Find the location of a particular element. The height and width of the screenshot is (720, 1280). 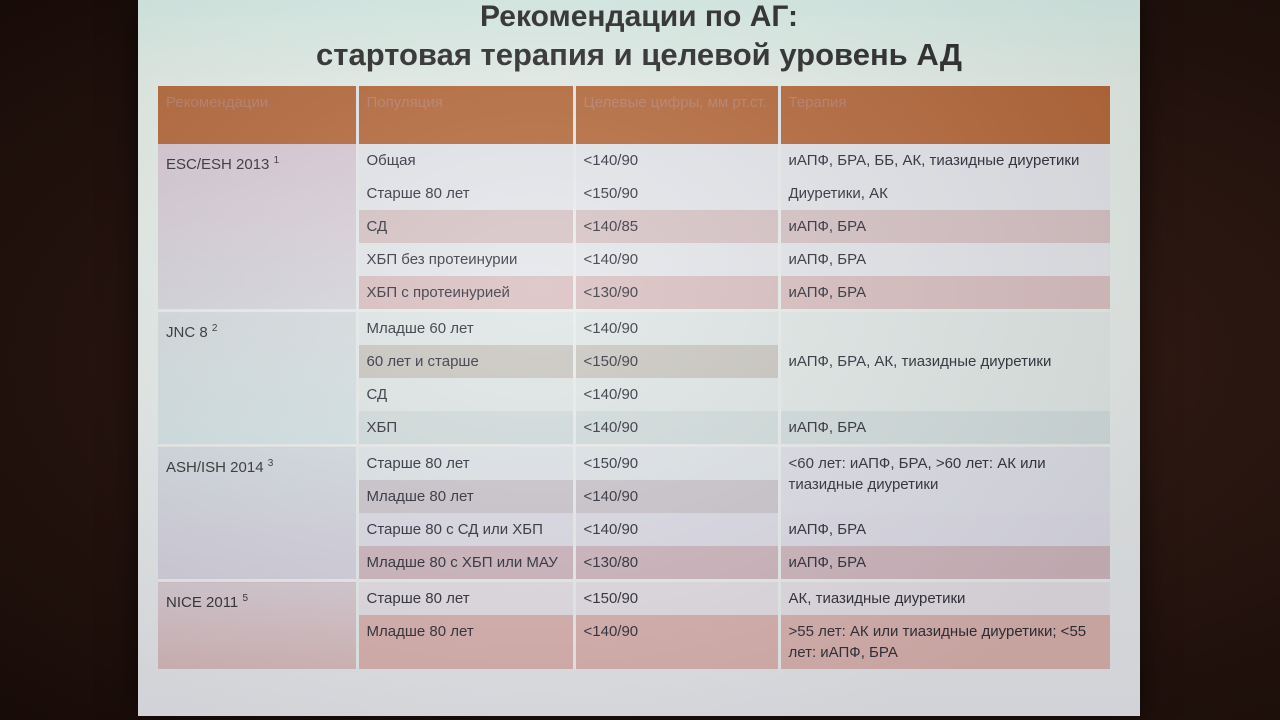

table-row: СД <140/85 иАПФ, БРА is located at coordinates (634, 226).